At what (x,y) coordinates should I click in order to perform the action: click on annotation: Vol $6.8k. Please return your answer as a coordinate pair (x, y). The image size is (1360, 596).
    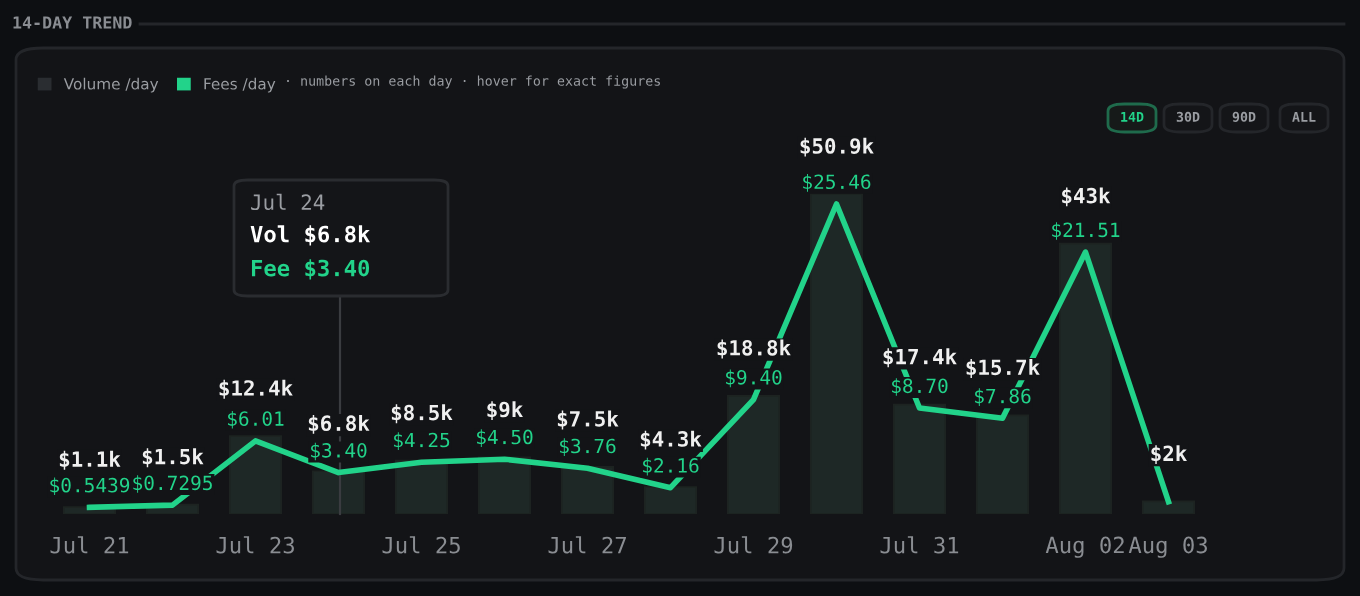
    Looking at the image, I should click on (310, 235).